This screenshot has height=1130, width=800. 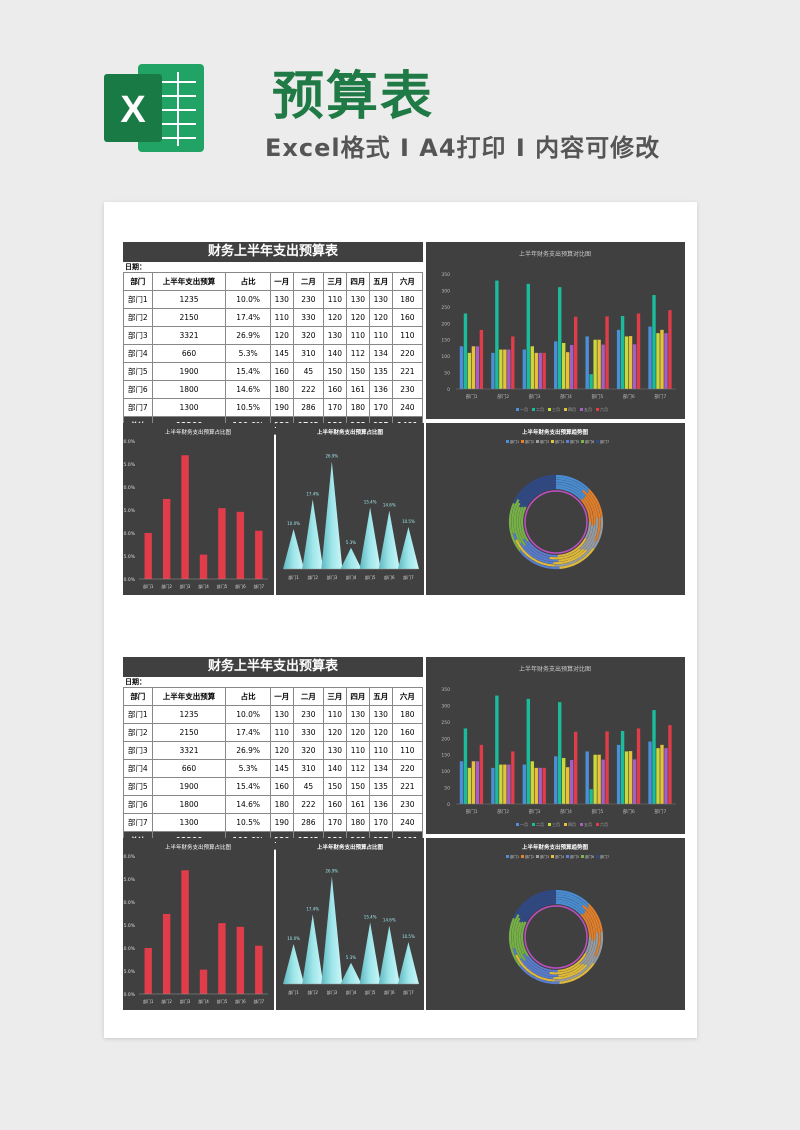 What do you see at coordinates (351, 957) in the screenshot?
I see `data-label: 5.3%` at bounding box center [351, 957].